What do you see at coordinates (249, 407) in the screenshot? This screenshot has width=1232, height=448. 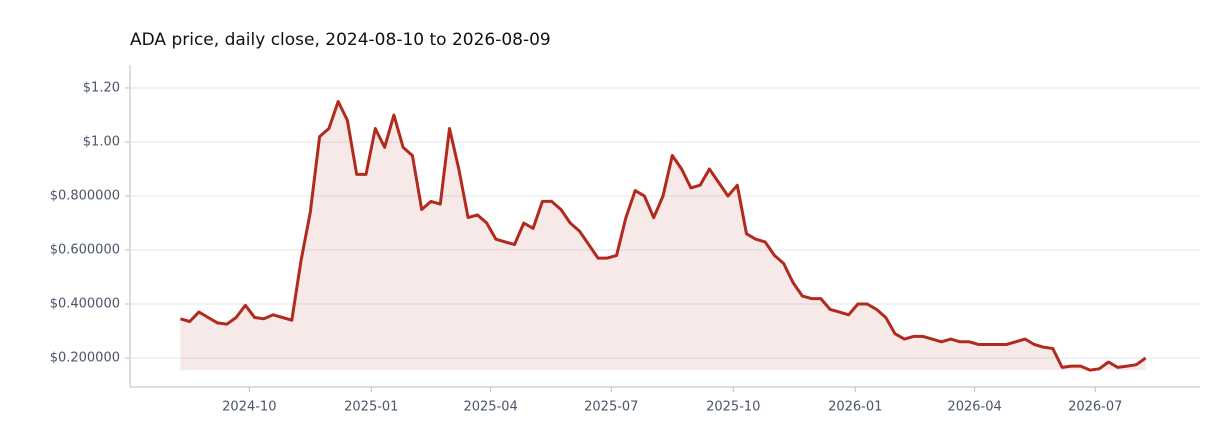 I see `x-tick-label: 2024-10` at bounding box center [249, 407].